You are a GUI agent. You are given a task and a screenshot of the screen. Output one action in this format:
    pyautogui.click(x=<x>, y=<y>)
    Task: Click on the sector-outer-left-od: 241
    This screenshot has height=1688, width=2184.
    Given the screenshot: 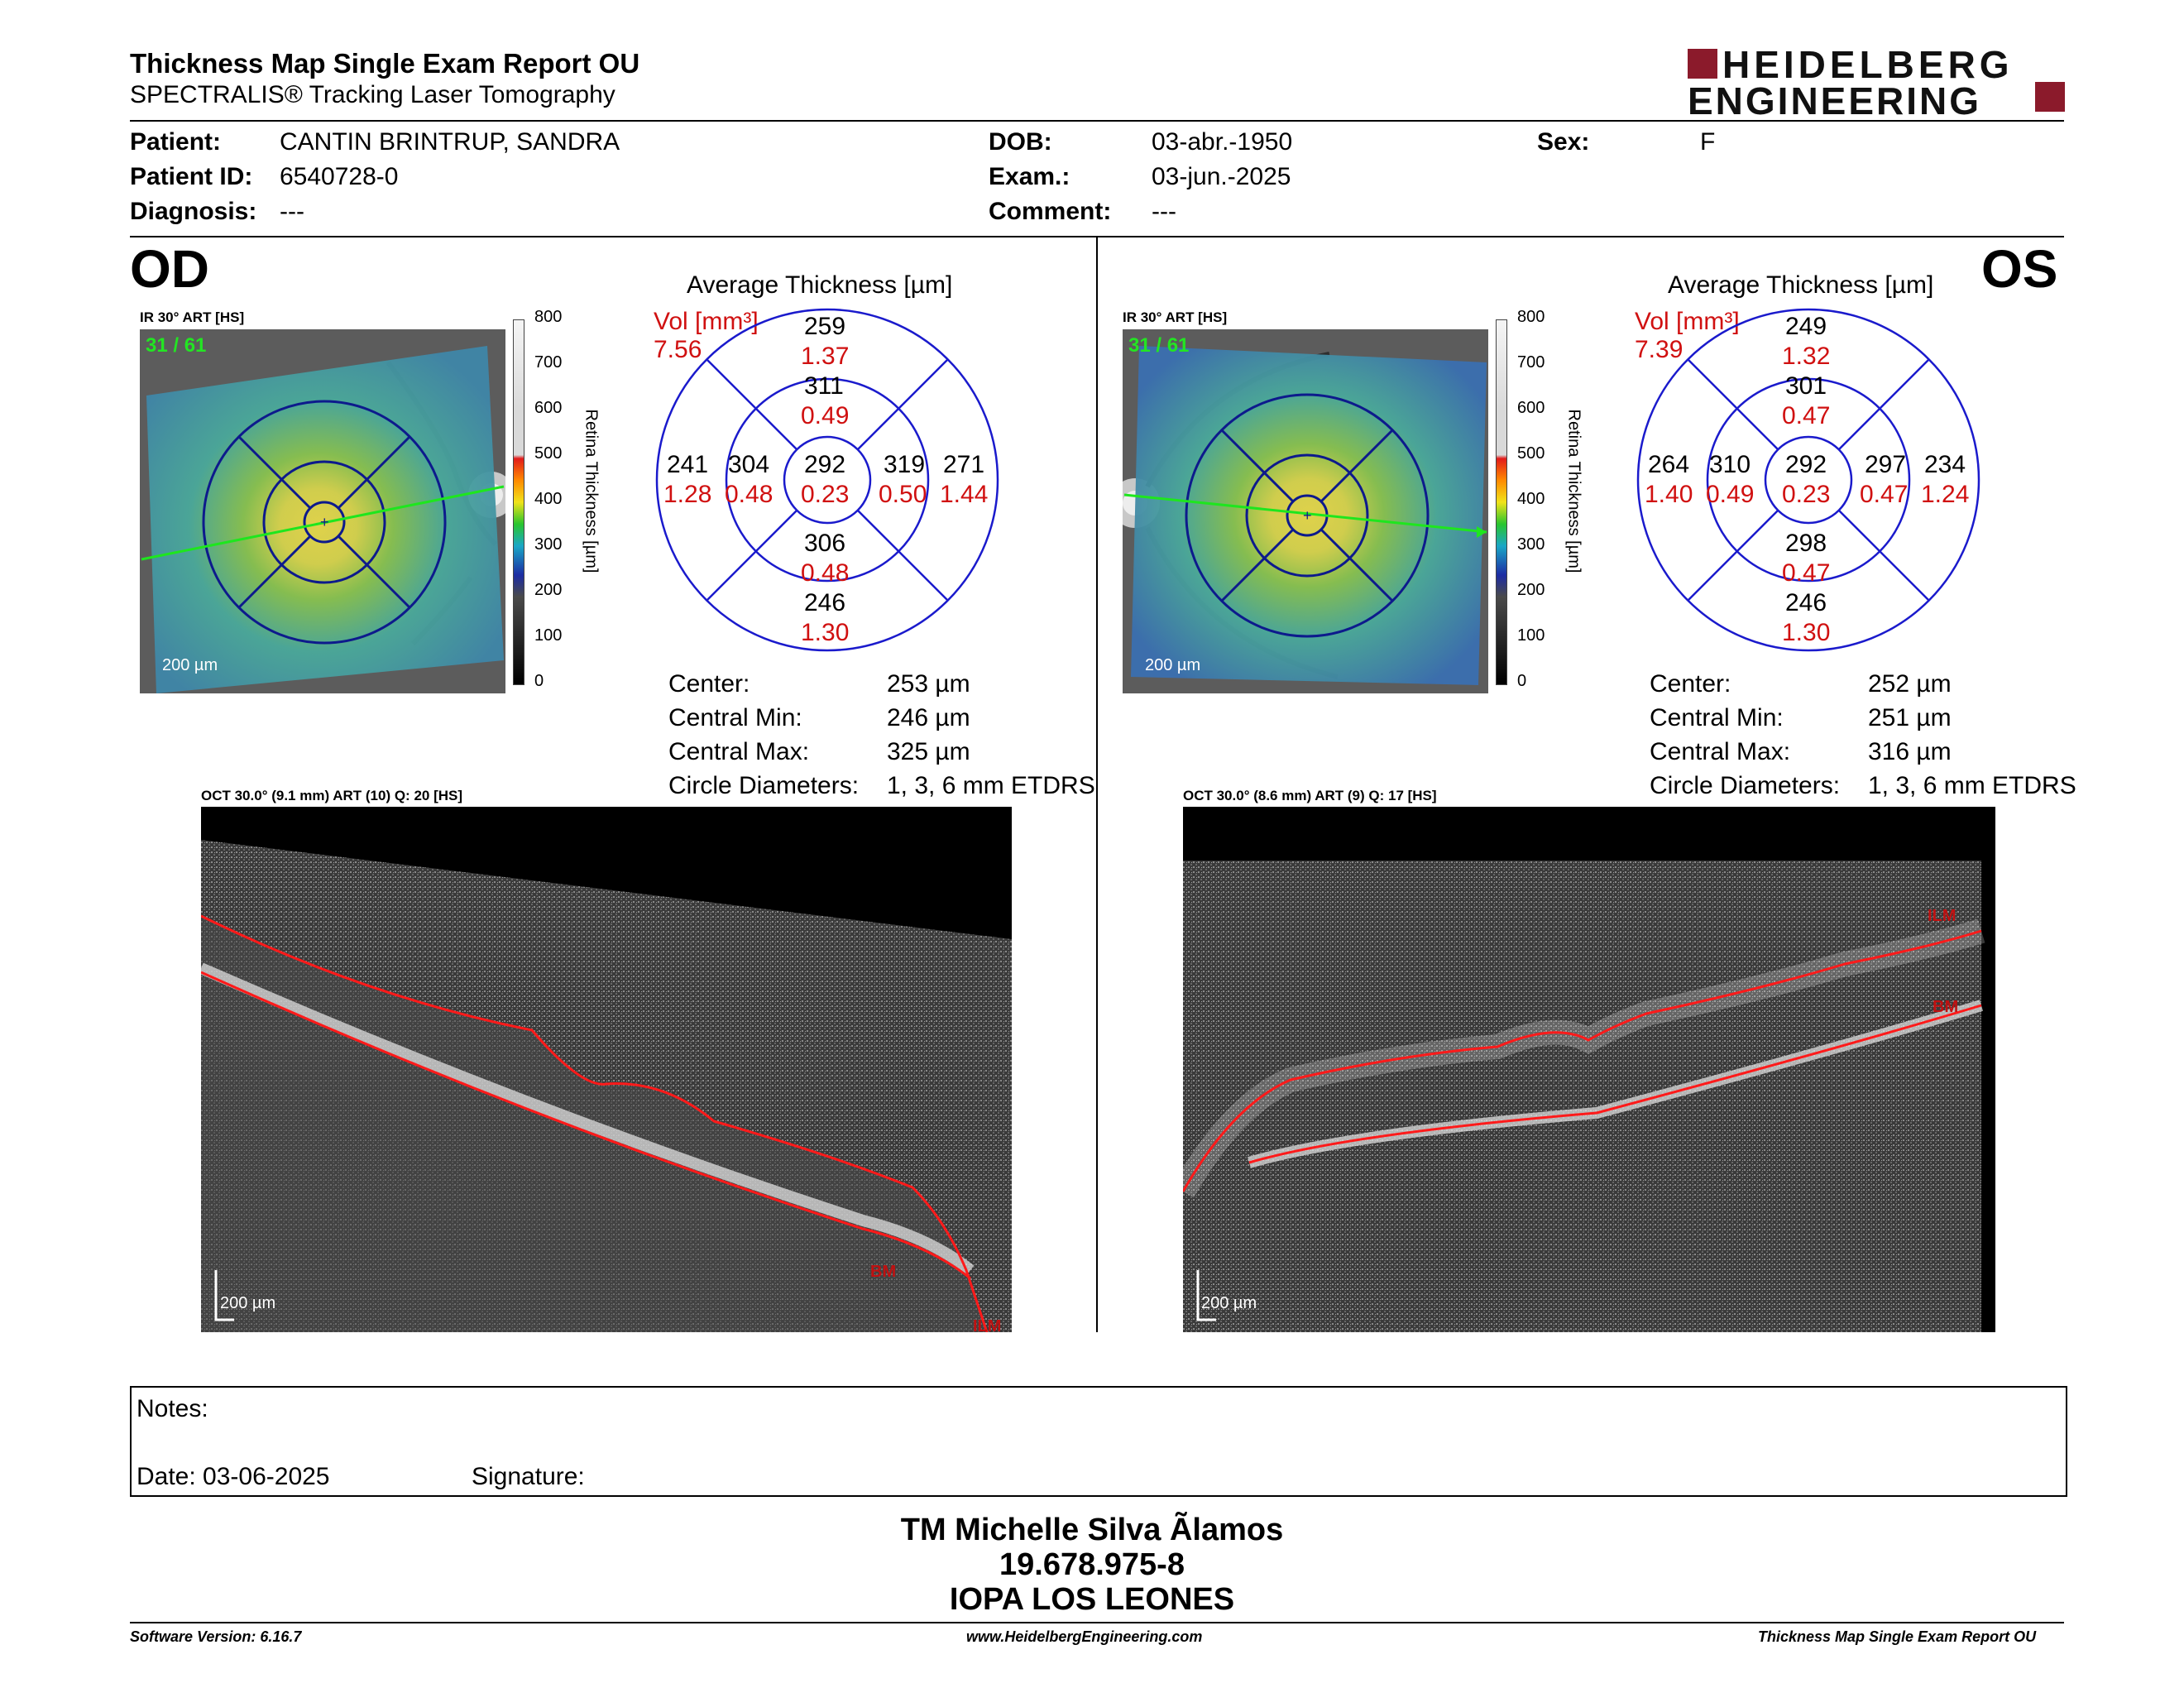 What is the action you would take?
    pyautogui.click(x=688, y=464)
    